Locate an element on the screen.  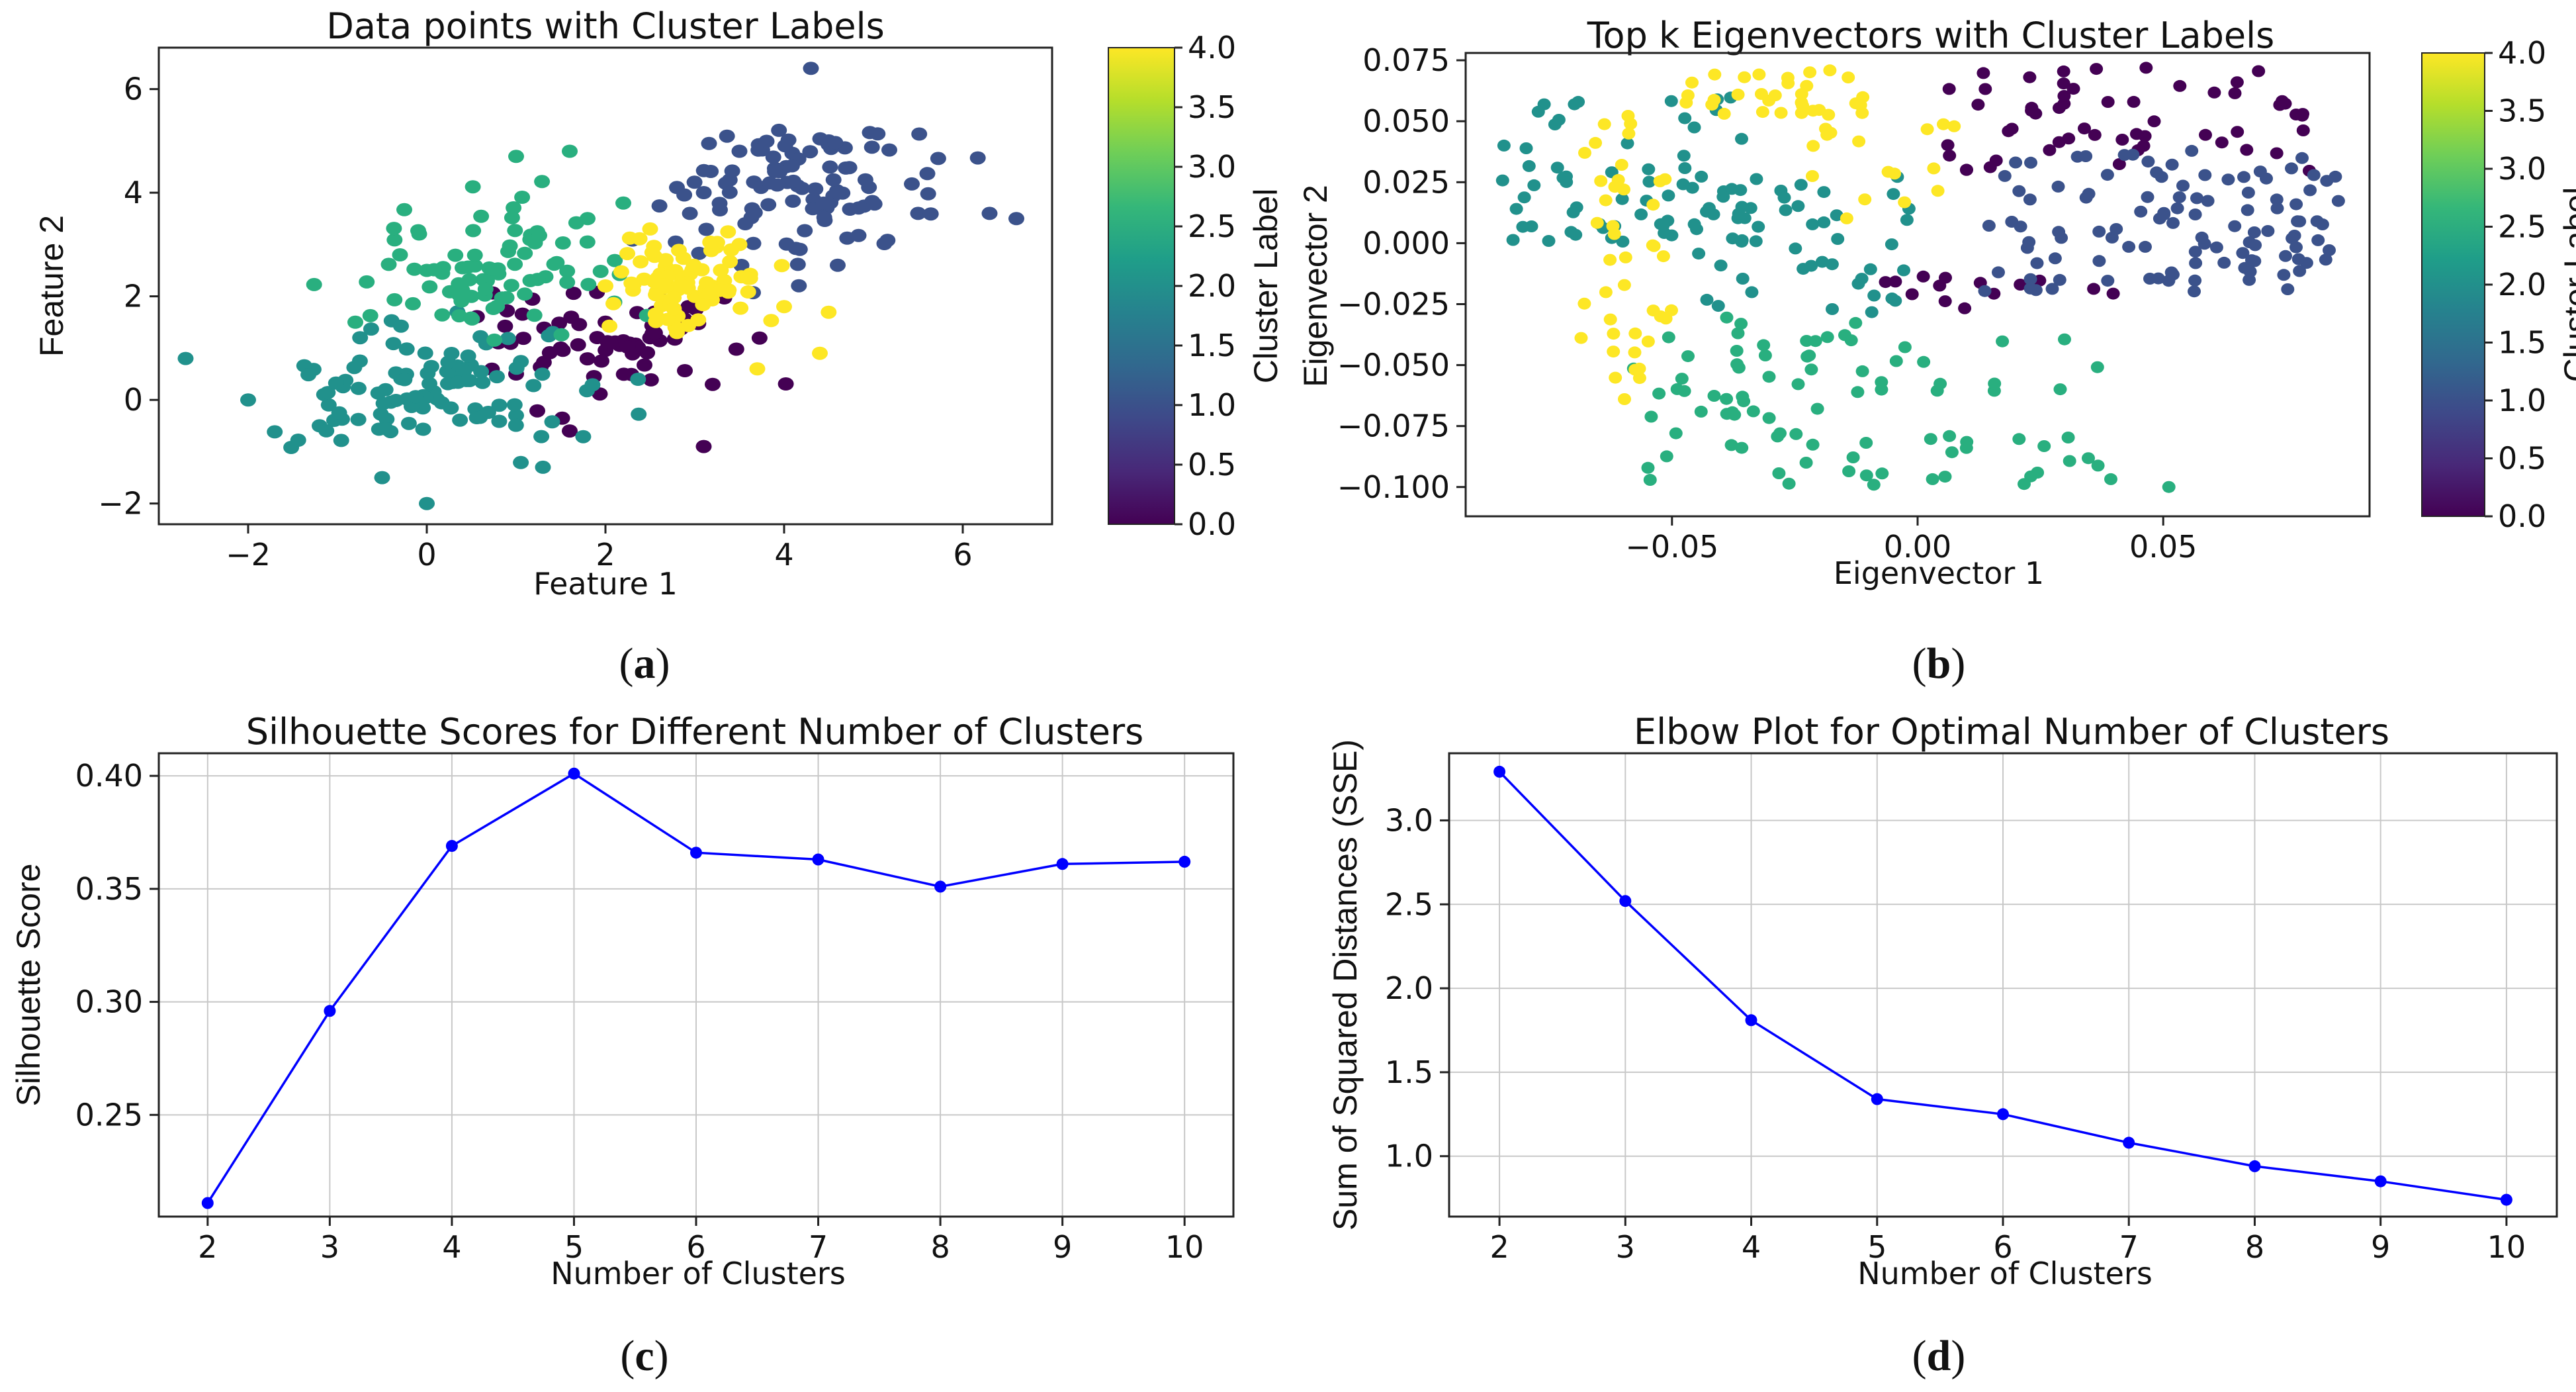
colorbar-tick-label: 0.0 is located at coordinates (2522, 516).